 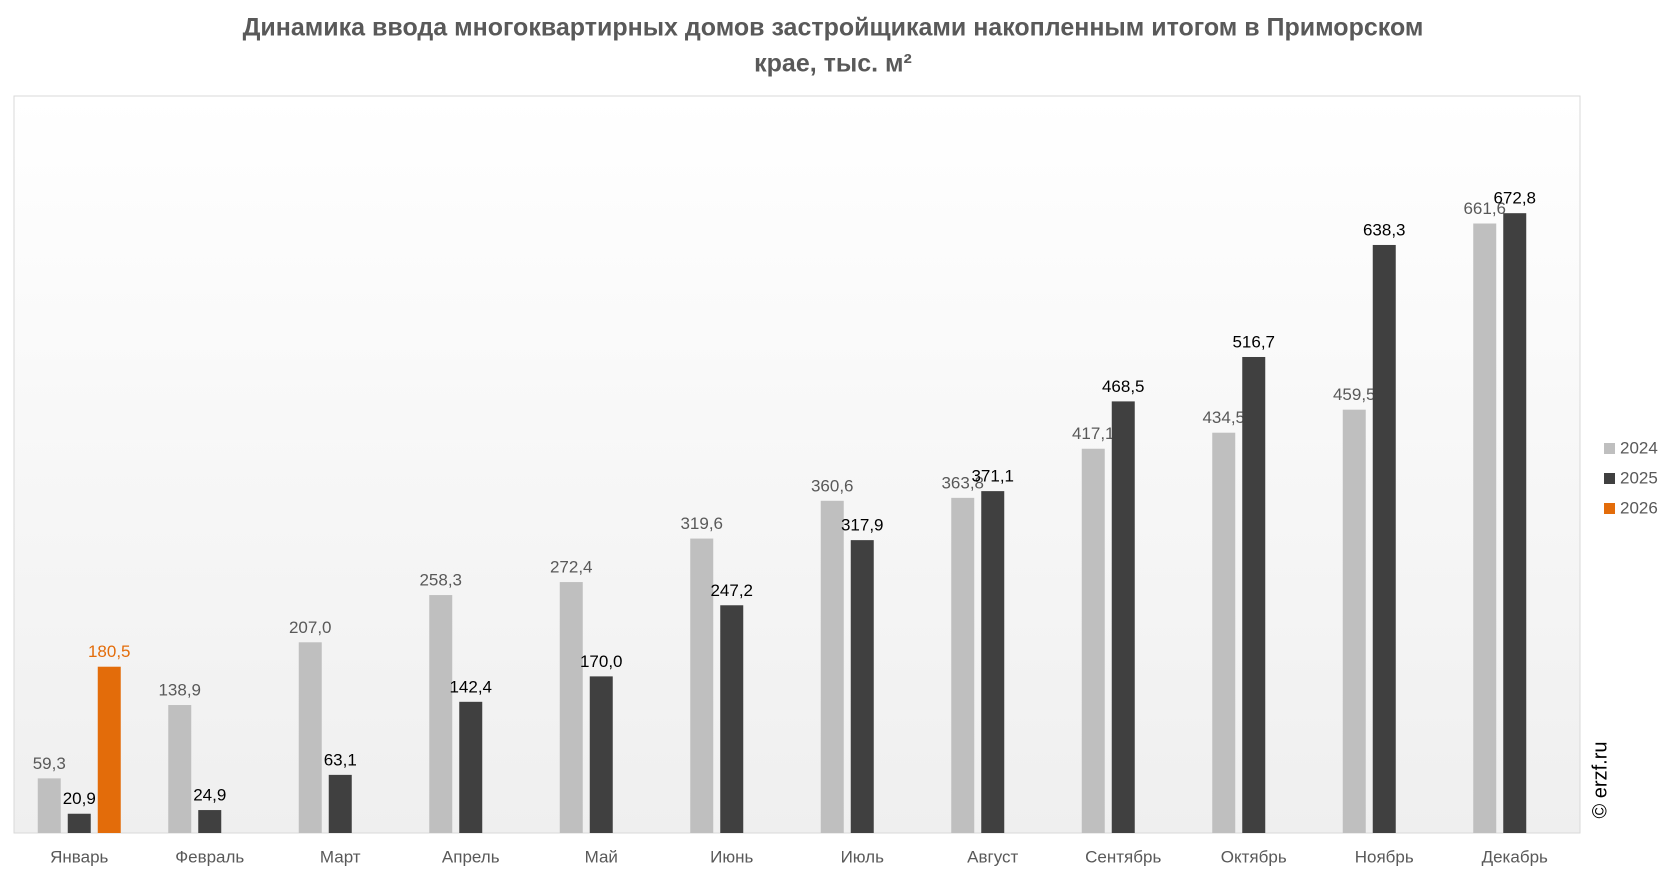 I want to click on x-tick-label: Январь, so click(x=79, y=856).